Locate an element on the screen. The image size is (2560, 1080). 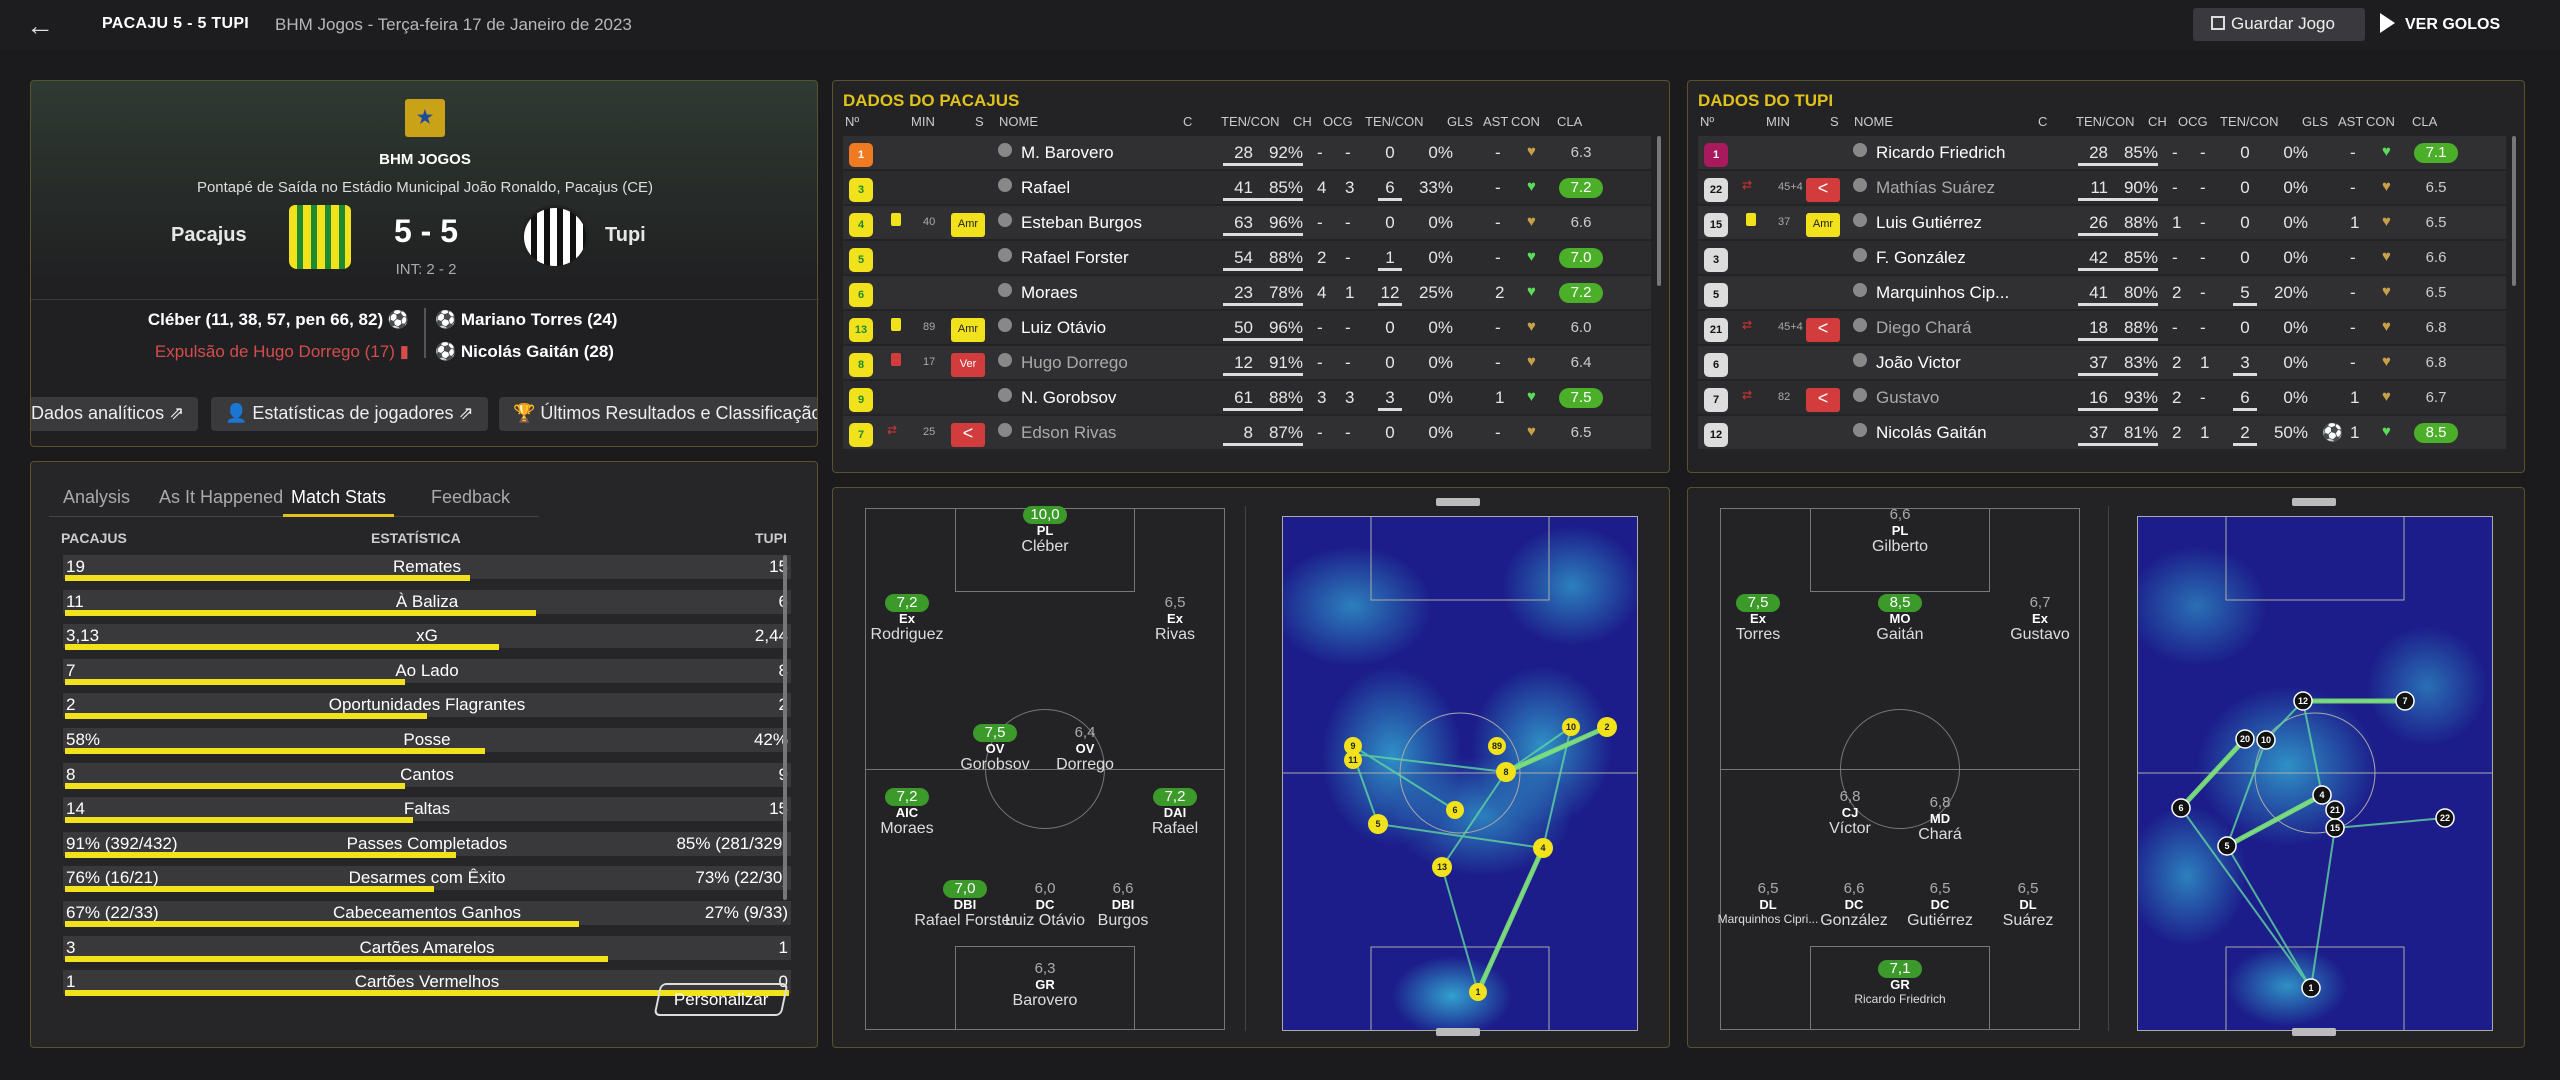
table-row: 5 Rafael Forster 54 88% 2-1 0% - ♥ 7.0 is located at coordinates (1247, 257).